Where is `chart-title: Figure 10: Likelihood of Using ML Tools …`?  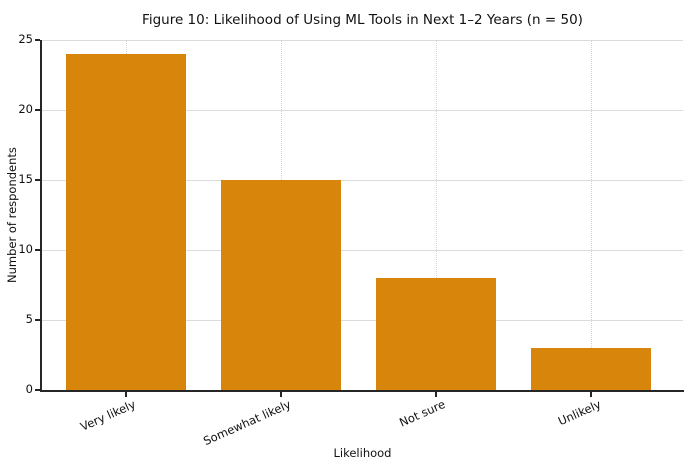
chart-title: Figure 10: Likelihood of Using ML Tools … is located at coordinates (362, 20).